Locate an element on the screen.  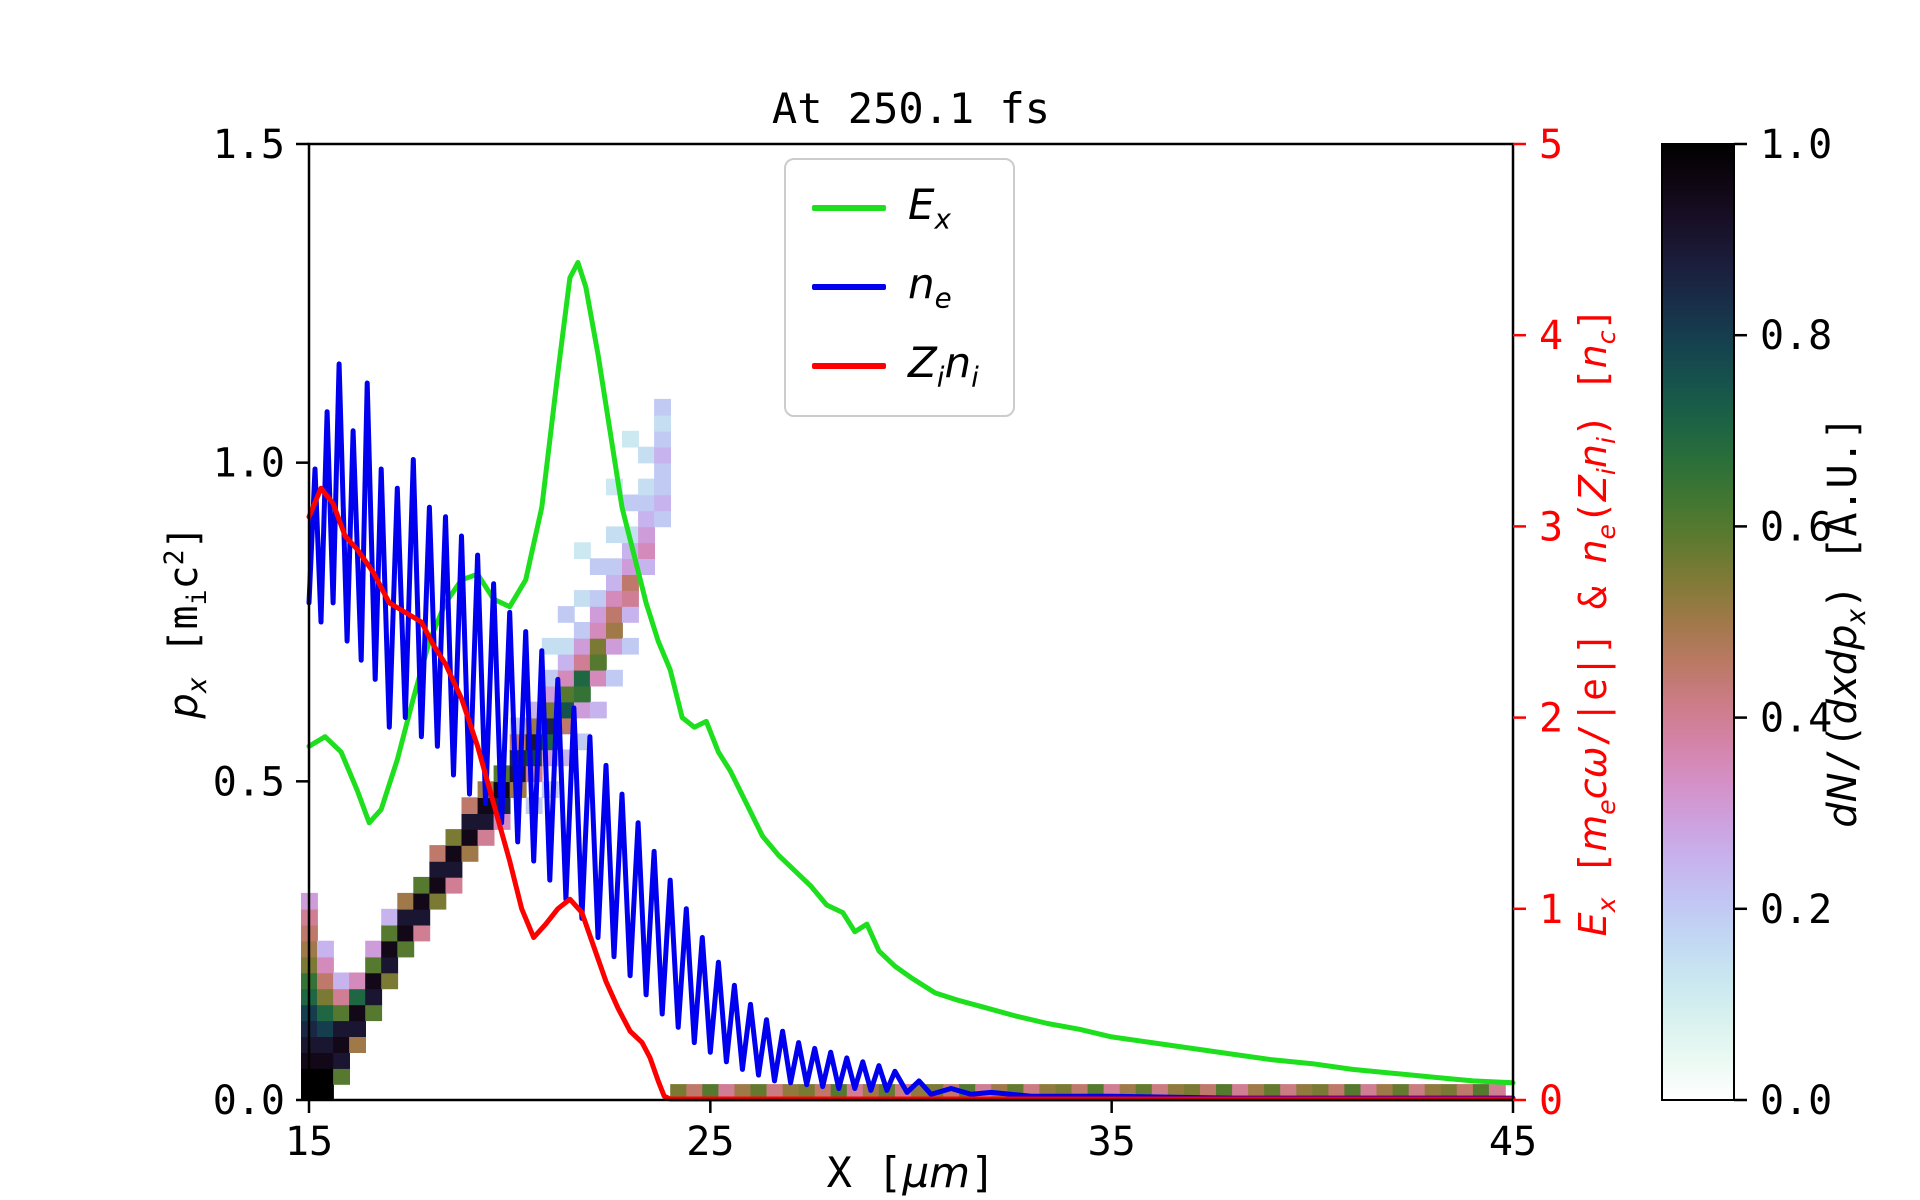
legend-line-swatch-Ex is located at coordinates (849, 208).